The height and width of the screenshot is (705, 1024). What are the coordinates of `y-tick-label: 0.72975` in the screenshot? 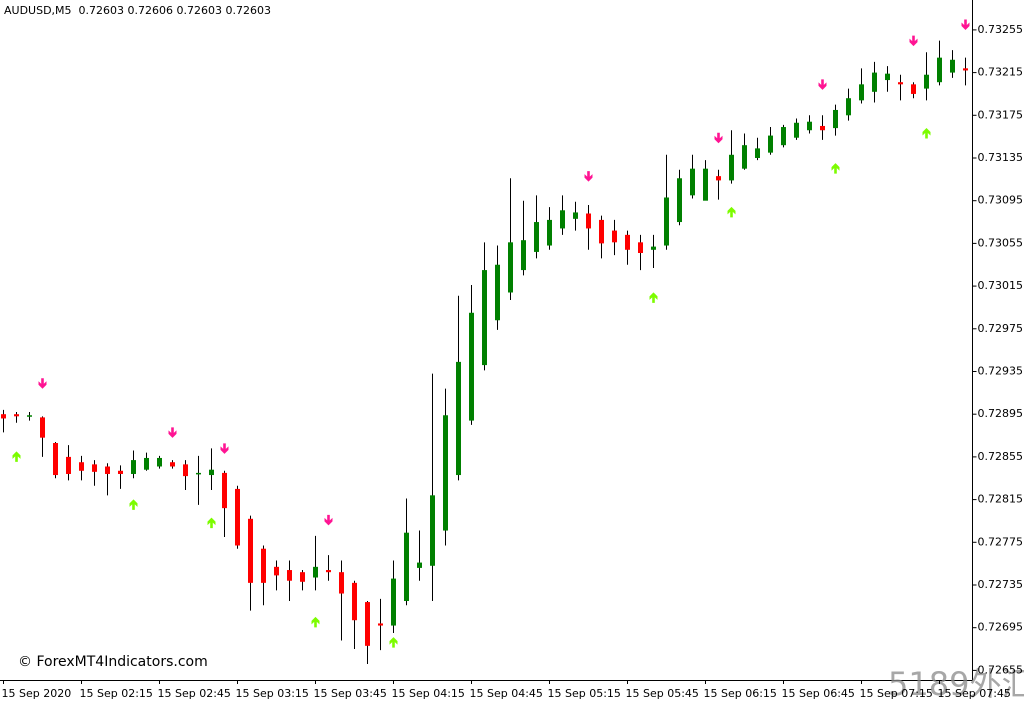 It's located at (1001, 328).